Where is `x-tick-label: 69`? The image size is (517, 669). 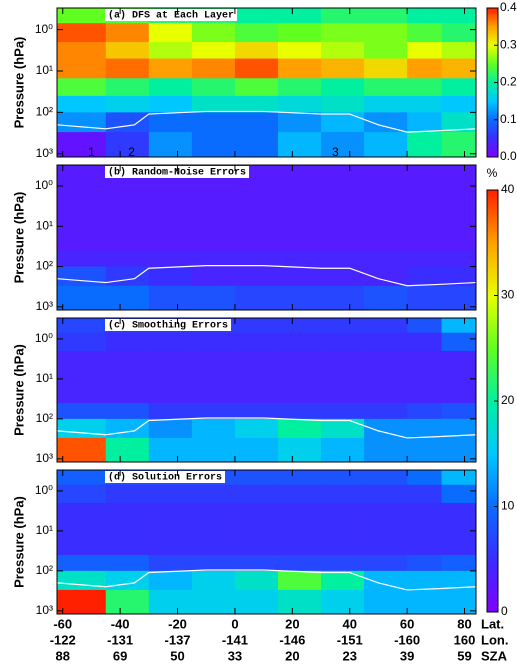
x-tick-label: 69 is located at coordinates (120, 655).